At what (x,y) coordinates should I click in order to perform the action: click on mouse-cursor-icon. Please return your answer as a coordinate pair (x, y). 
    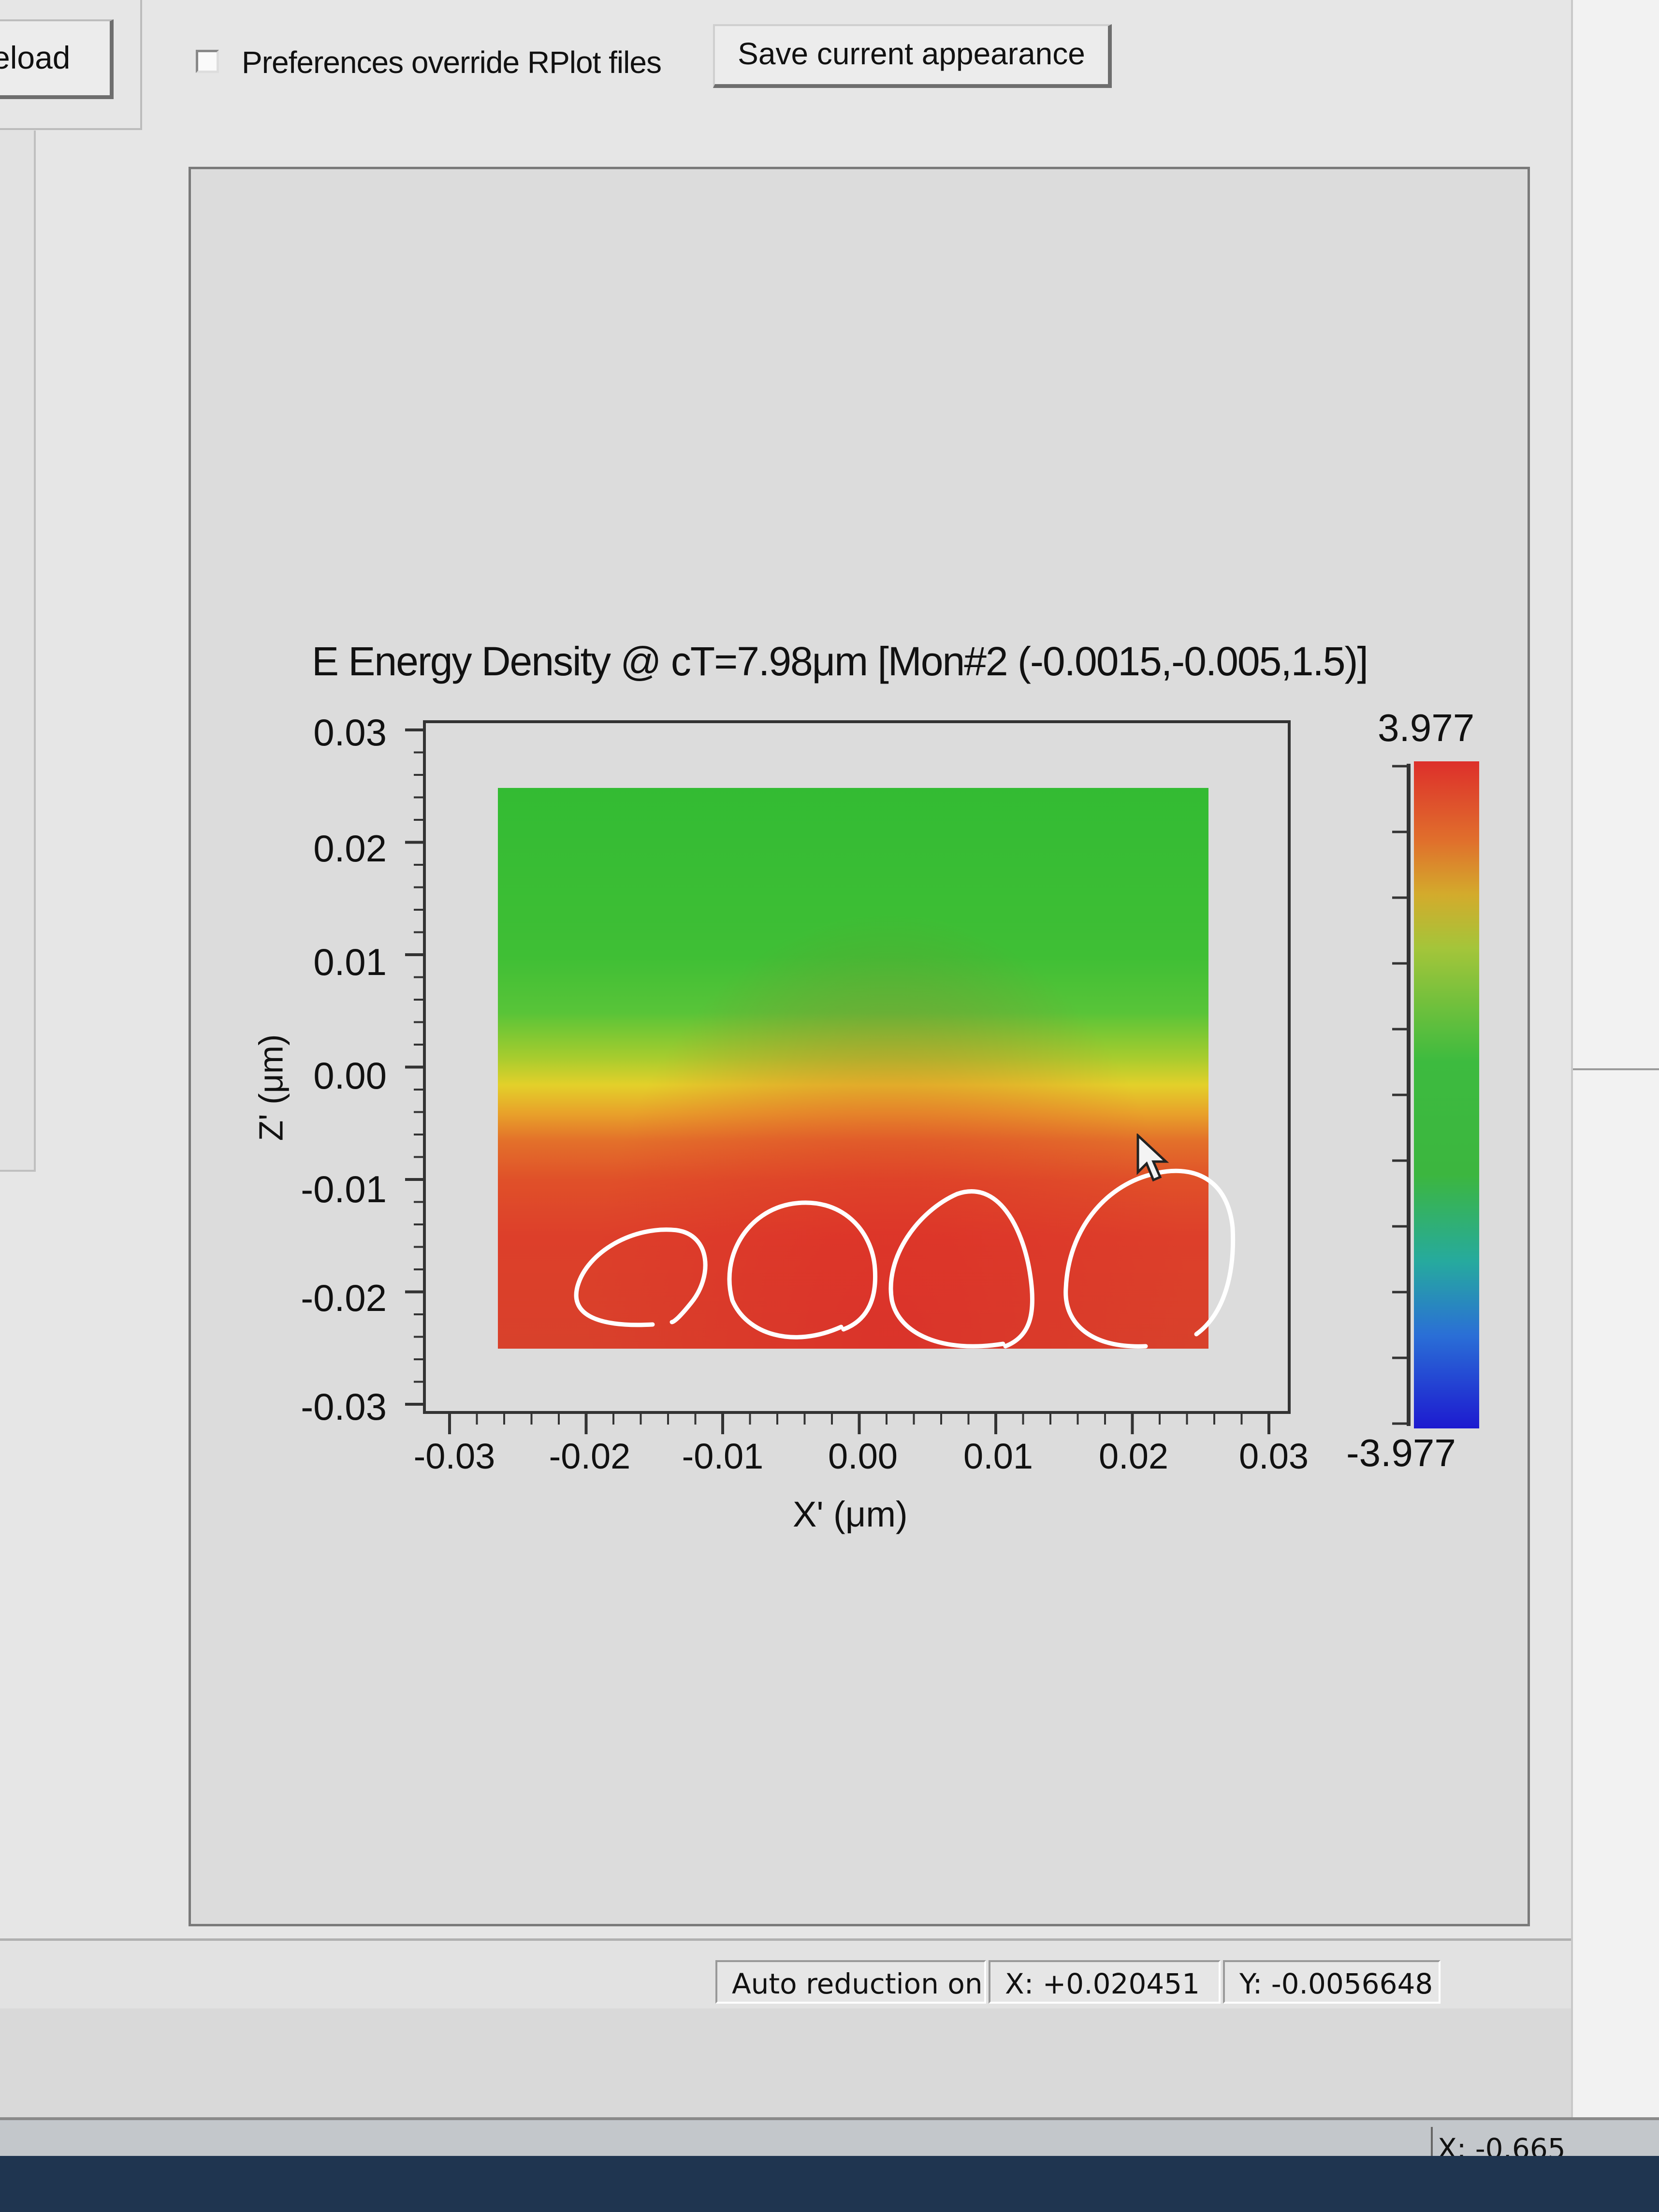
    Looking at the image, I should click on (1152, 1158).